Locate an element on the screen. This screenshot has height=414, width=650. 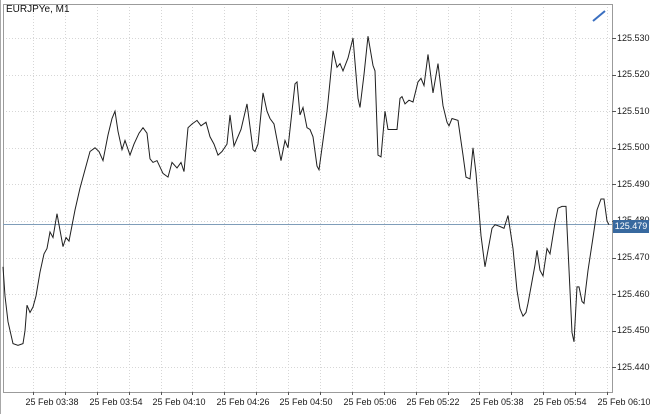
time-axis-label: 25 Feb 05:38 is located at coordinates (497, 402).